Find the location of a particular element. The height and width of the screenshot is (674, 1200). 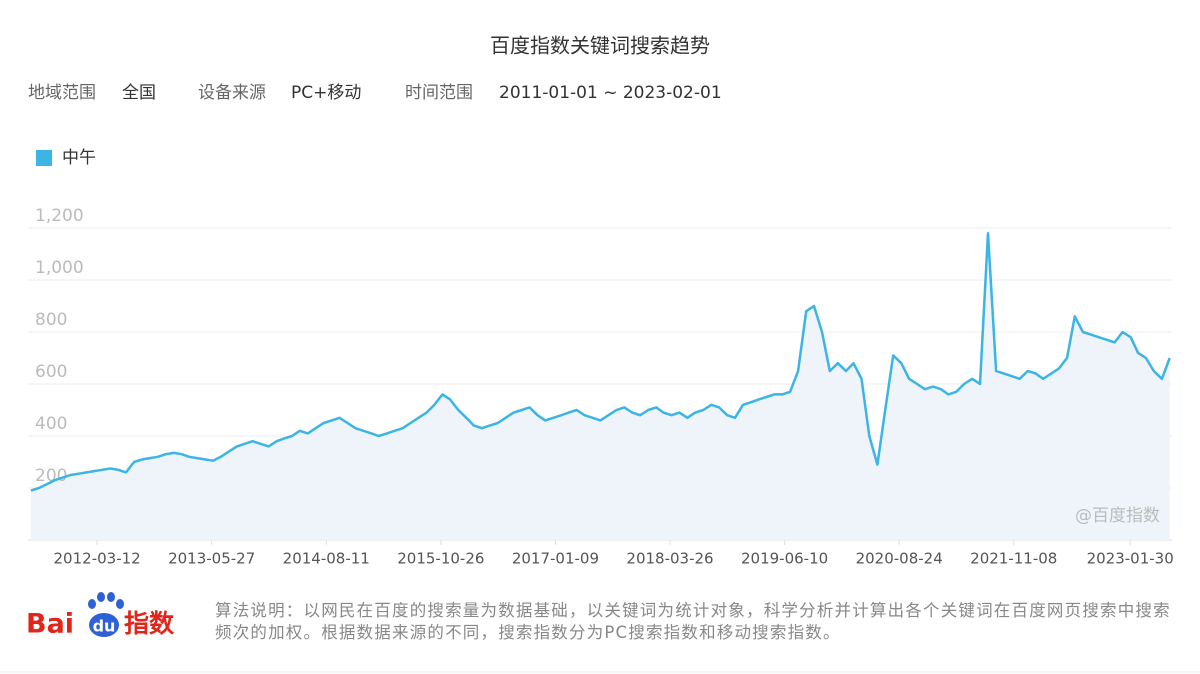

y-tick-label: 400 is located at coordinates (51, 424).